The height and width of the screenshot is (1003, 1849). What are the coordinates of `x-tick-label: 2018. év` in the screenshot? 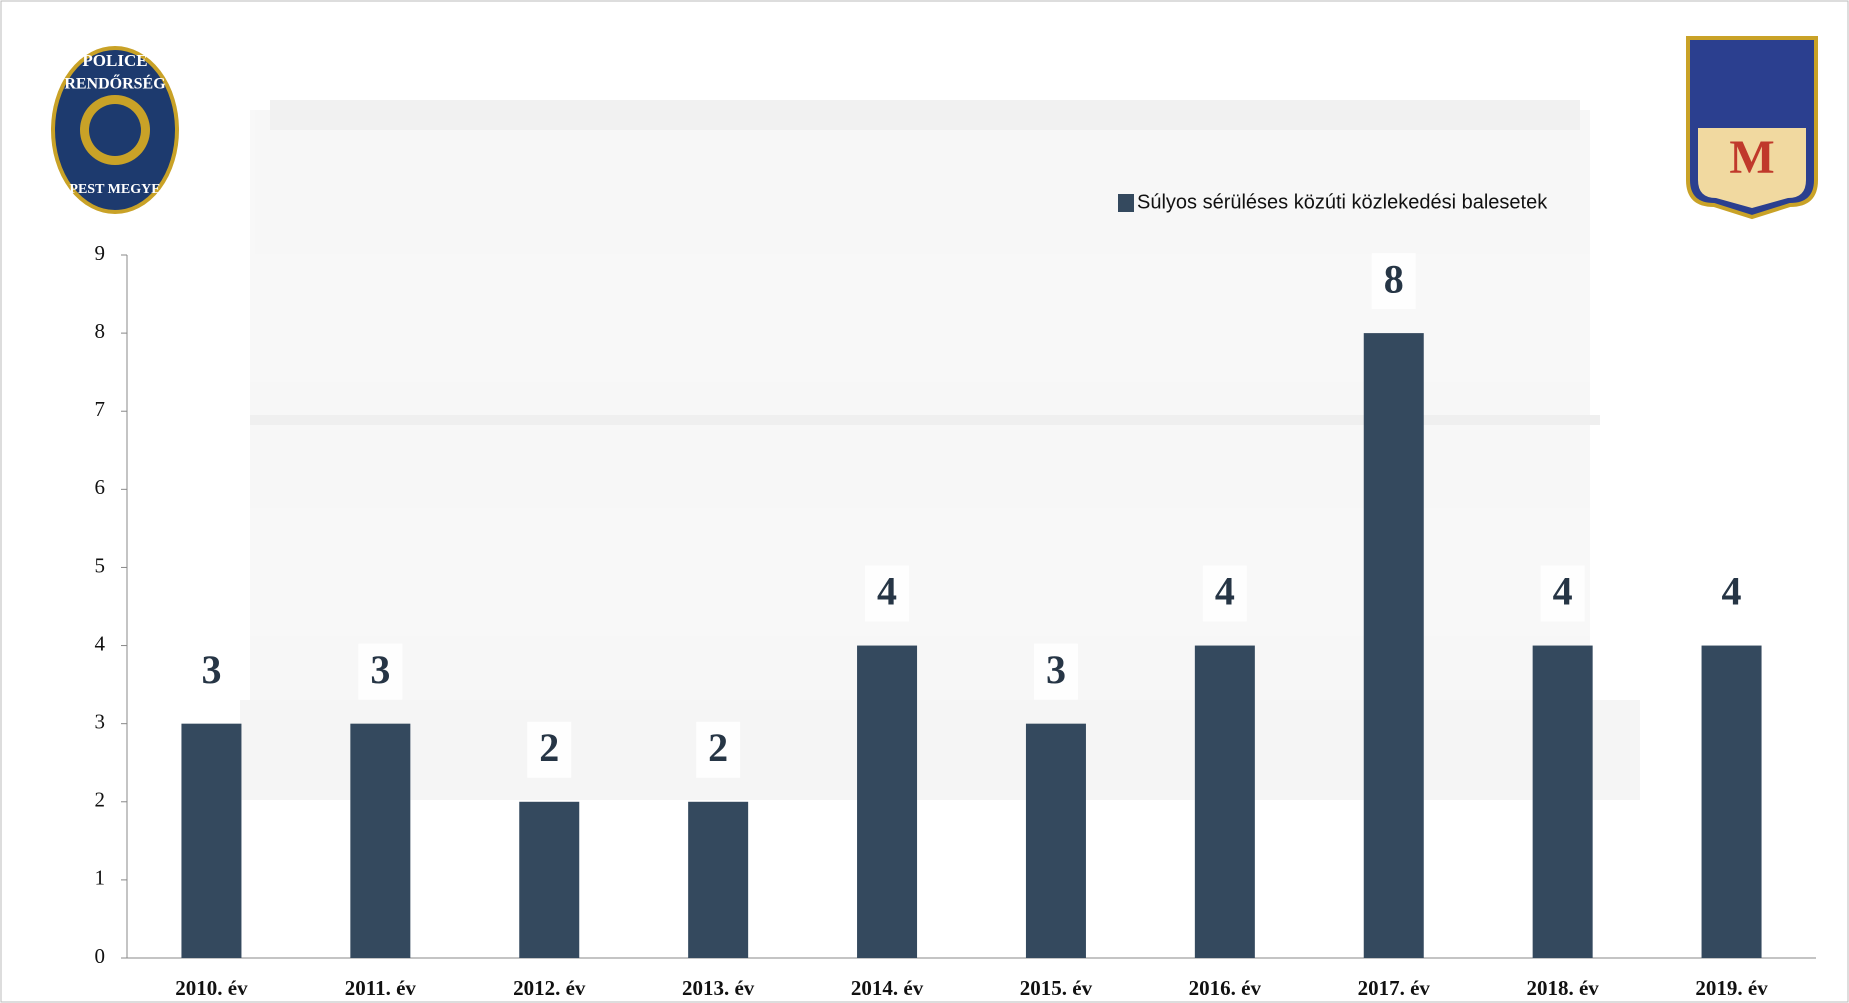 It's located at (1562, 988).